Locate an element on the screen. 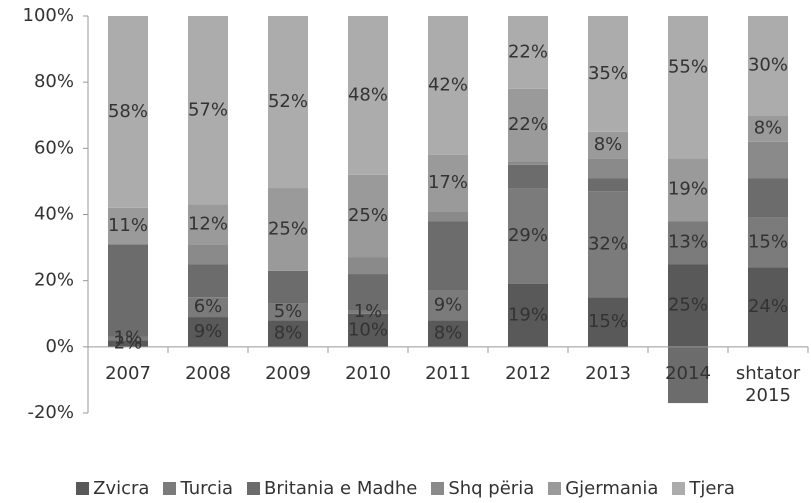 The width and height of the screenshot is (811, 503). y-tick-label: 100% is located at coordinates (48, 15).